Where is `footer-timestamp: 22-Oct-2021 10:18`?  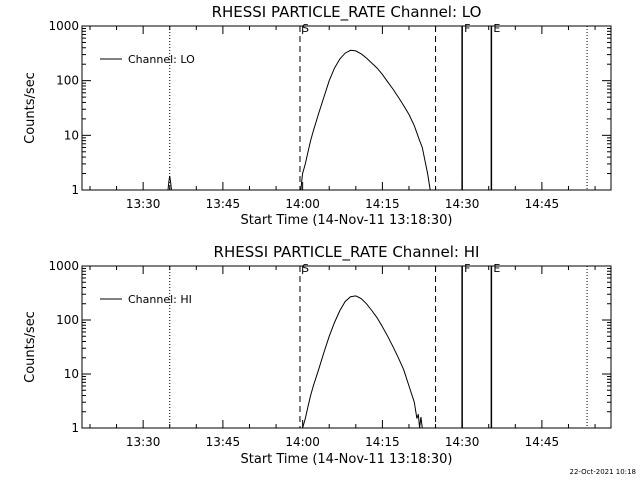 footer-timestamp: 22-Oct-2021 10:18 is located at coordinates (603, 472).